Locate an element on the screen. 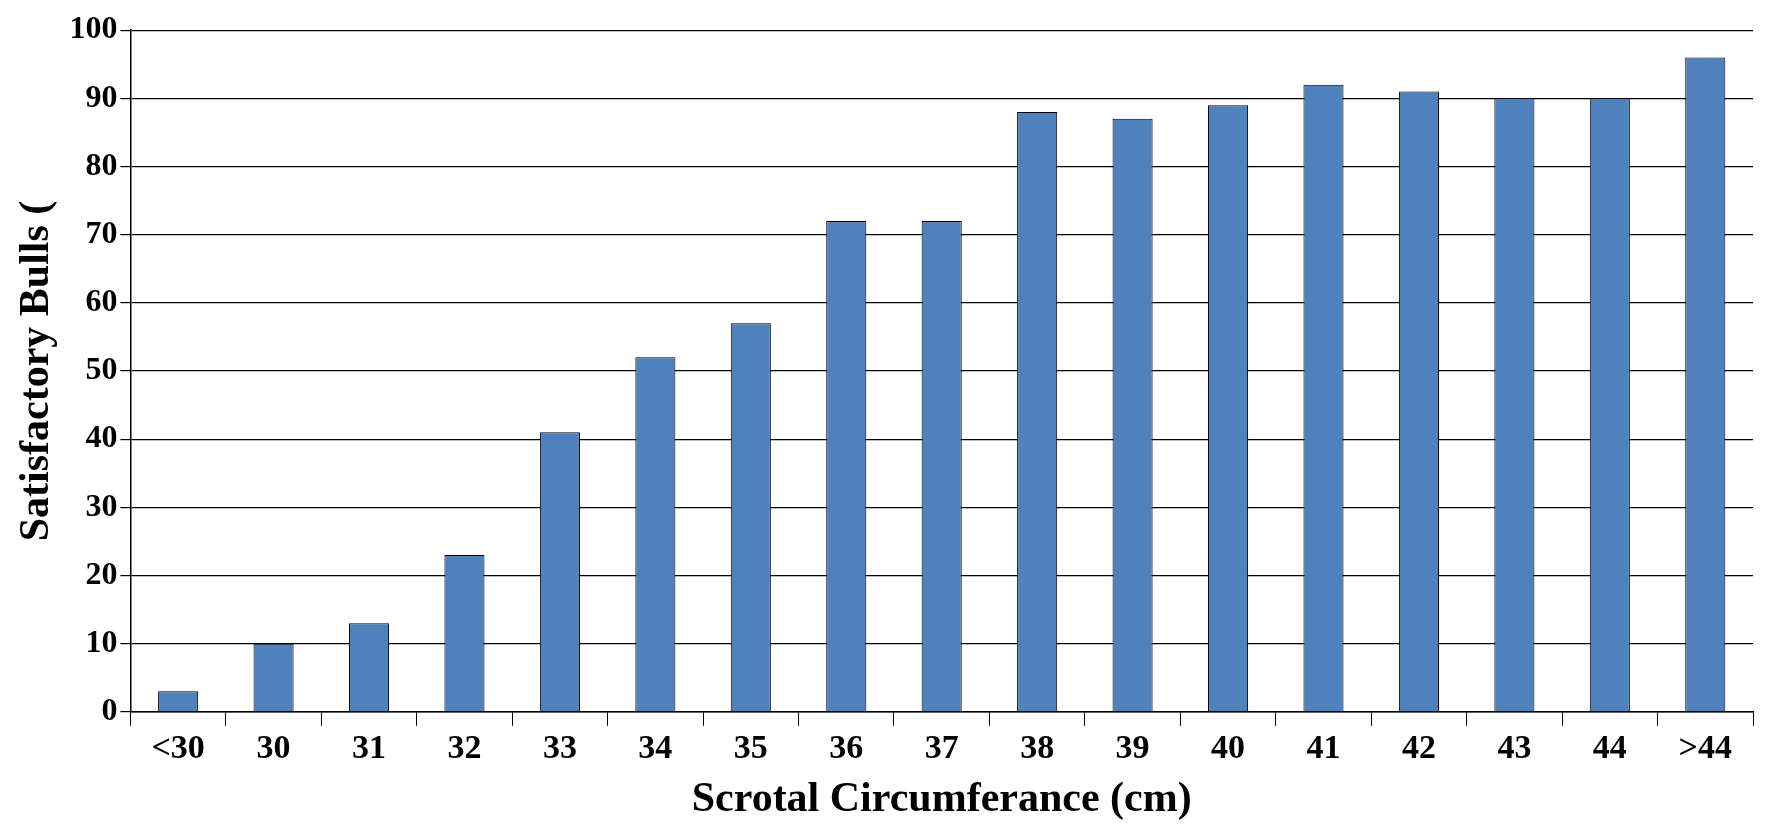 This screenshot has width=1769, height=837. y-tick-label: 50 is located at coordinates (101, 368).